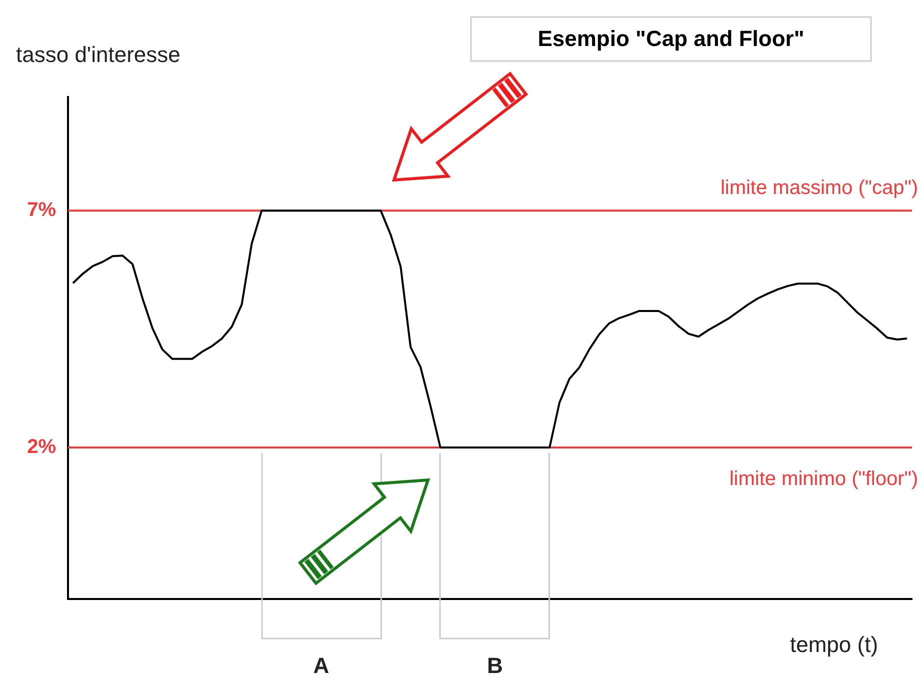 The width and height of the screenshot is (920, 684). Describe the element at coordinates (321, 666) in the screenshot. I see `text: A` at that location.